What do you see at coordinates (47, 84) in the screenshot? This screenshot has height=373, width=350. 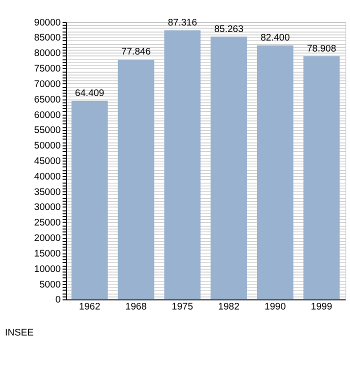 I see `y-tick-label: 70000` at bounding box center [47, 84].